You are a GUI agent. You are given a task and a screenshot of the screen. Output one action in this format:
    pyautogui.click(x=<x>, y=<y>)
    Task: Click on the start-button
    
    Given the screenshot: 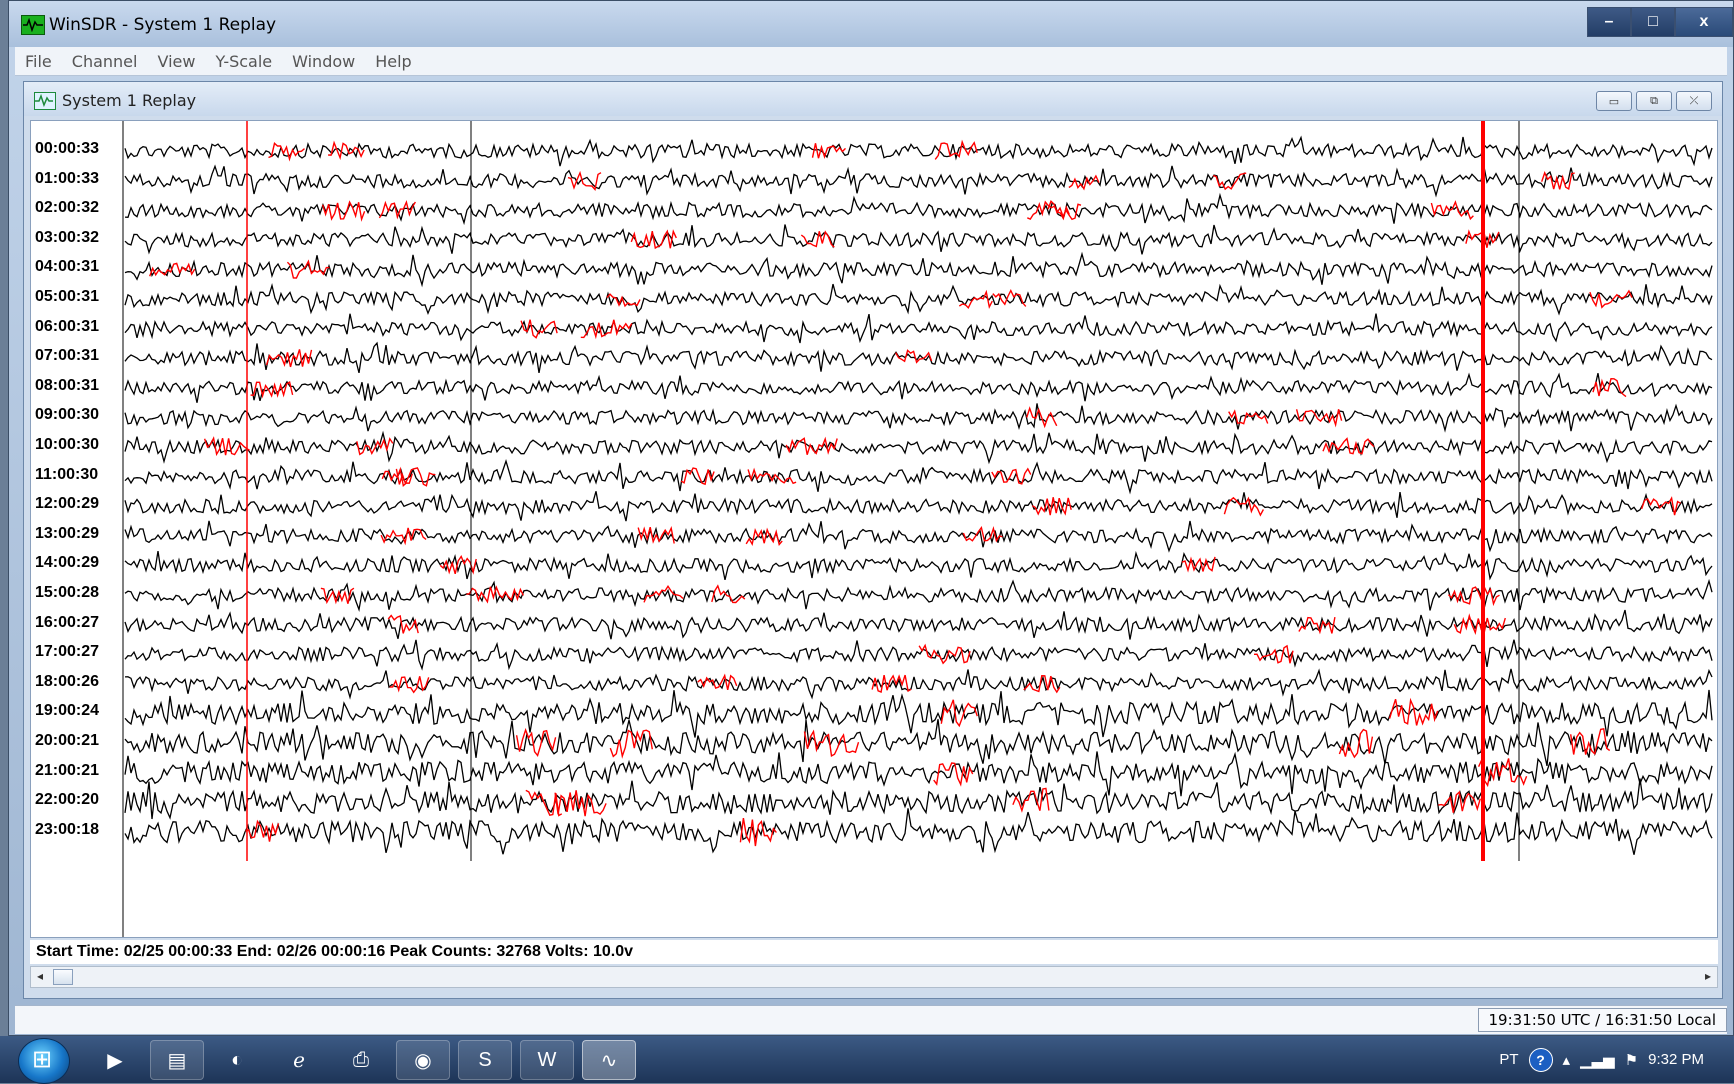 What is the action you would take?
    pyautogui.click(x=44, y=1061)
    